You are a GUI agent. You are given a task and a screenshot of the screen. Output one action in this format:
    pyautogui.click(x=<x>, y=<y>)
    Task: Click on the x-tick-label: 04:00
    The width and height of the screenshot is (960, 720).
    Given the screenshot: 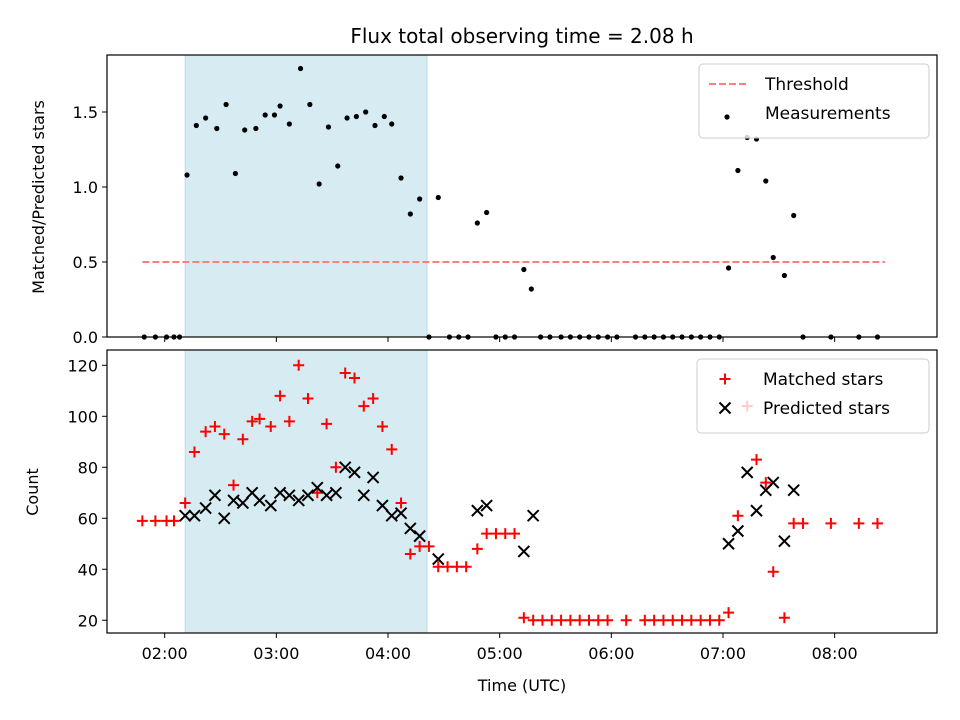 What is the action you would take?
    pyautogui.click(x=388, y=653)
    